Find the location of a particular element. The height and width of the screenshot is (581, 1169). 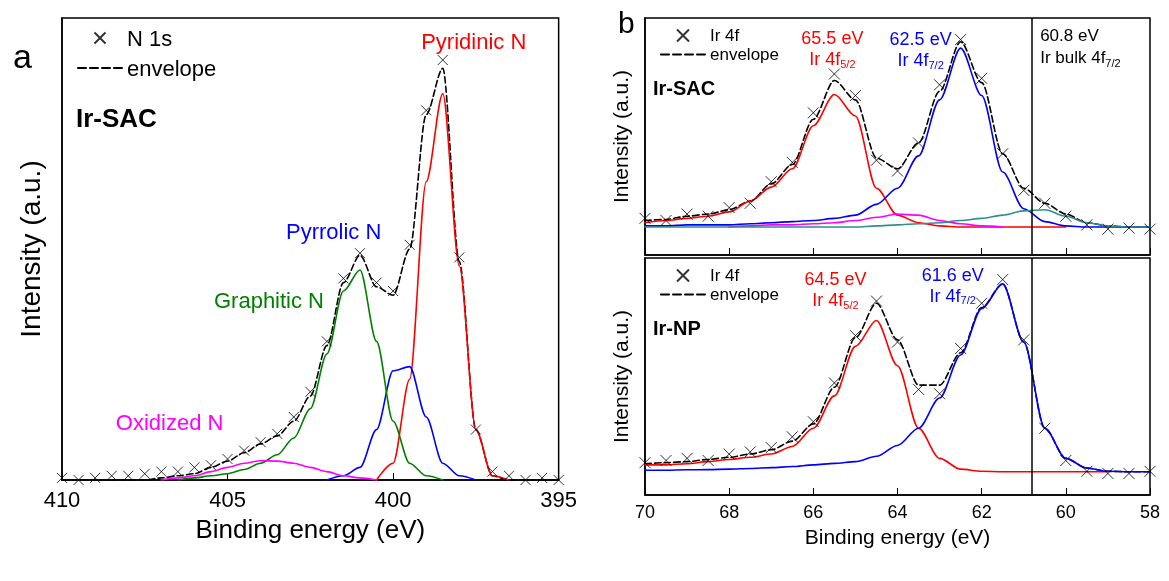

x-tick-label: 58 is located at coordinates (1150, 512).